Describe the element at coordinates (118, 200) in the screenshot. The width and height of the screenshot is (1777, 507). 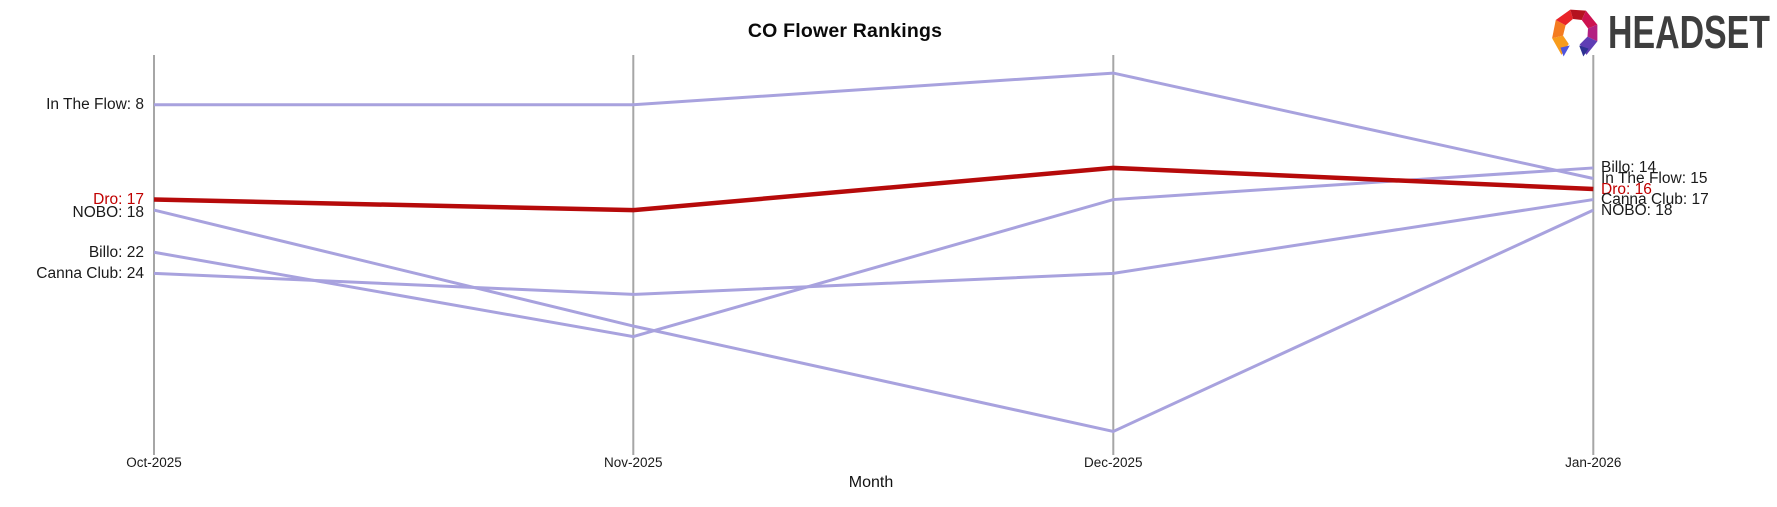
I see `endpoint-label-left: Dro: 17` at that location.